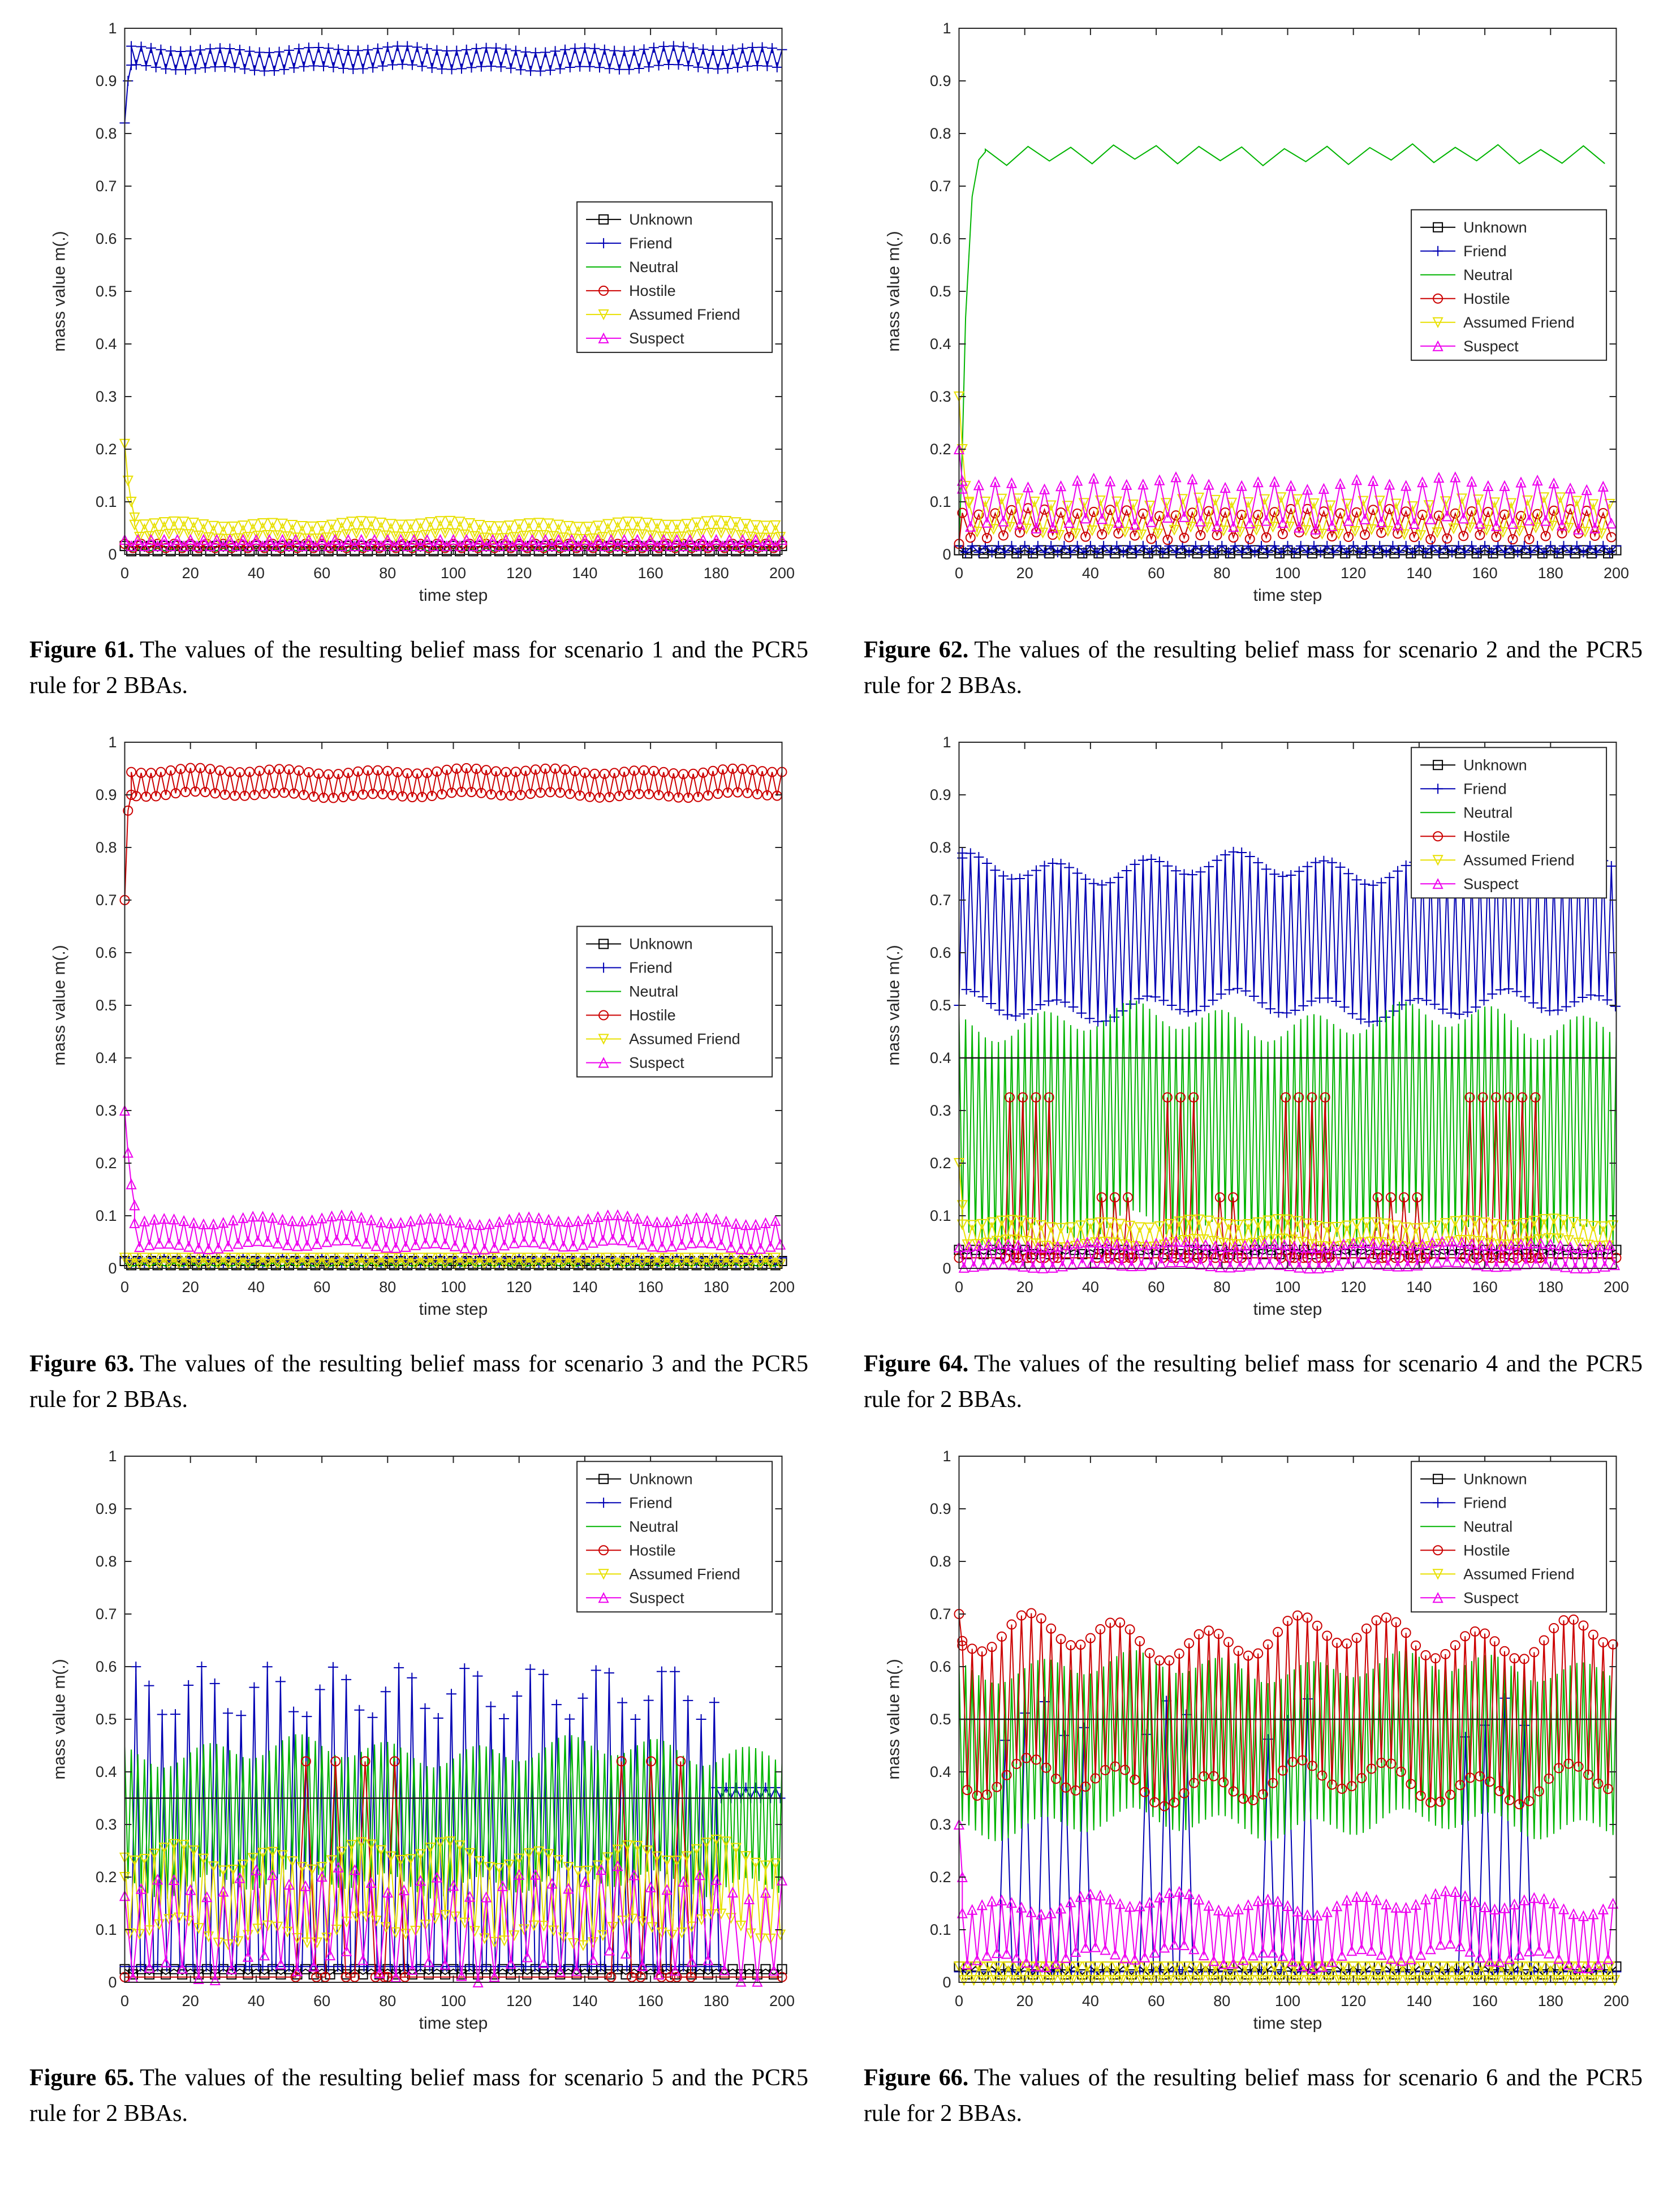 This screenshot has height=2212, width=1672. I want to click on figure-62-caption-label: Figure 62., so click(916, 650).